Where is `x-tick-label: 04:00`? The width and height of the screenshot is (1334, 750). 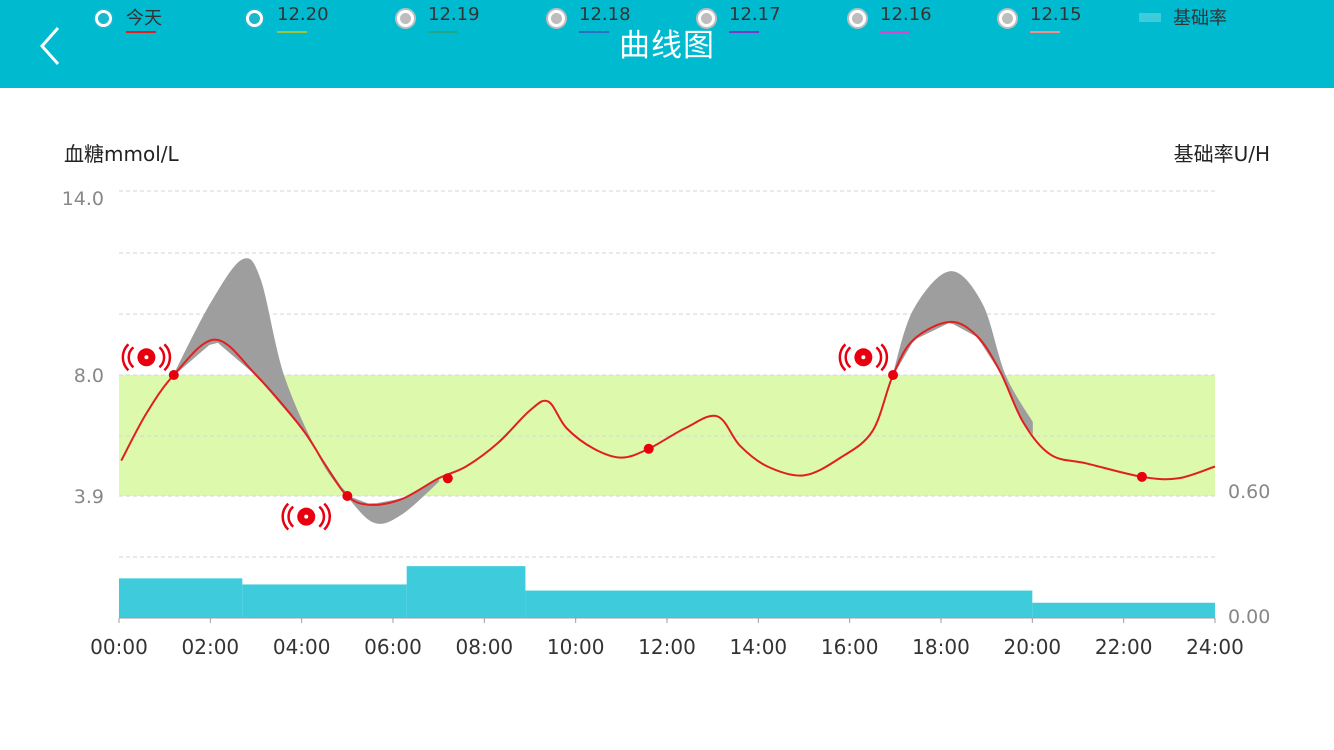
x-tick-label: 04:00 is located at coordinates (302, 647).